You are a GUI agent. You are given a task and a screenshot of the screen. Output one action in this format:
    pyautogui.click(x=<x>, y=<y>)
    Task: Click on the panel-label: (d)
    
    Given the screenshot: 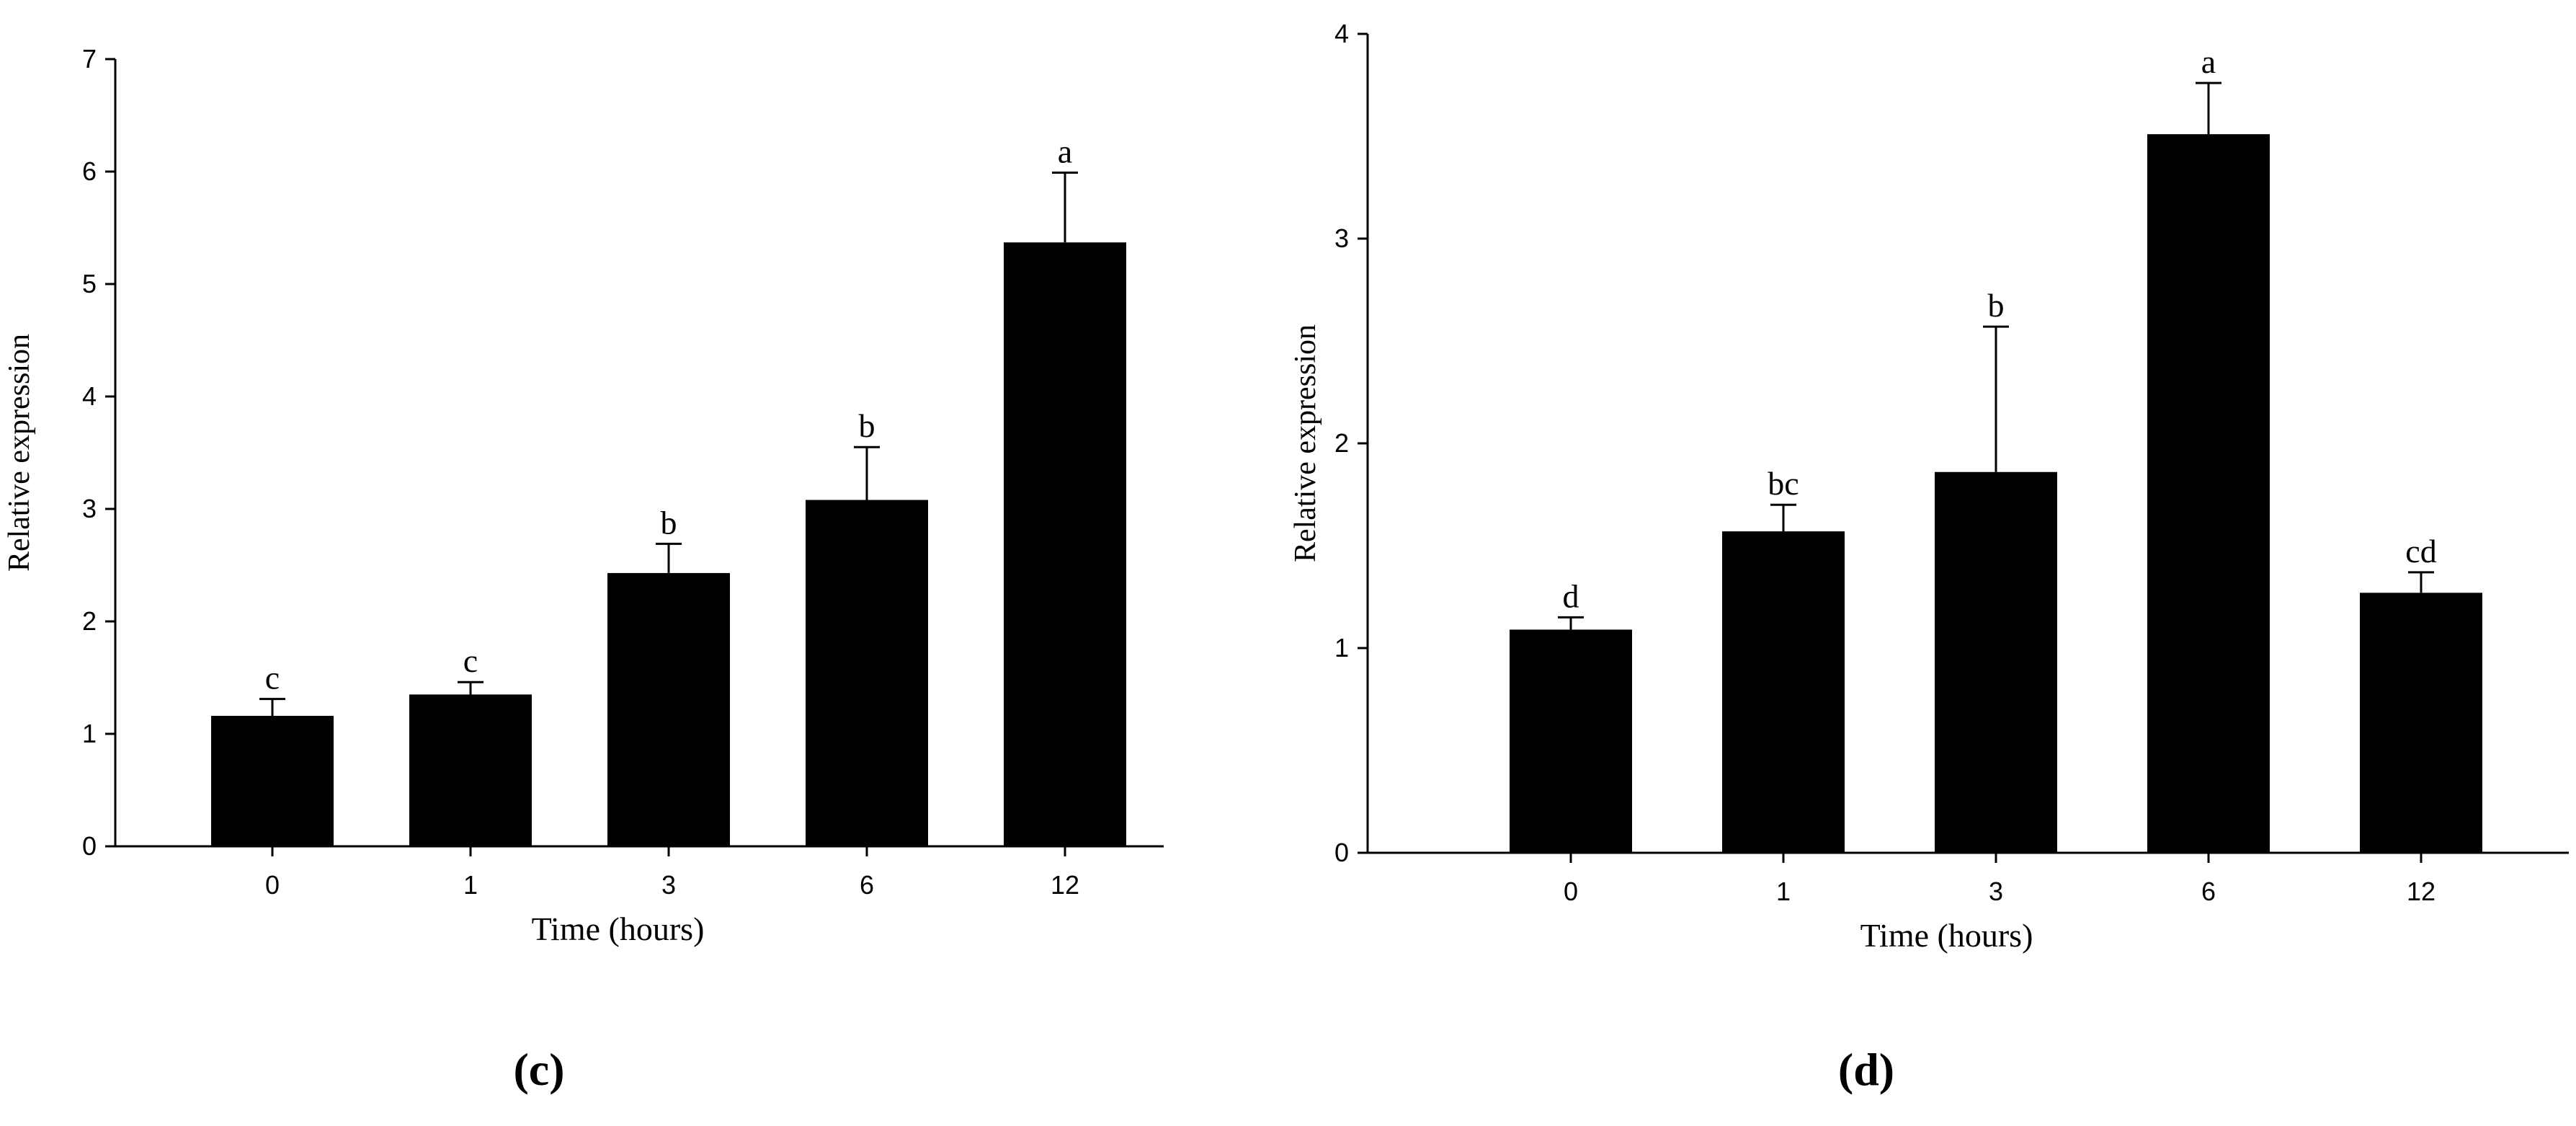 What is the action you would take?
    pyautogui.click(x=1866, y=1069)
    